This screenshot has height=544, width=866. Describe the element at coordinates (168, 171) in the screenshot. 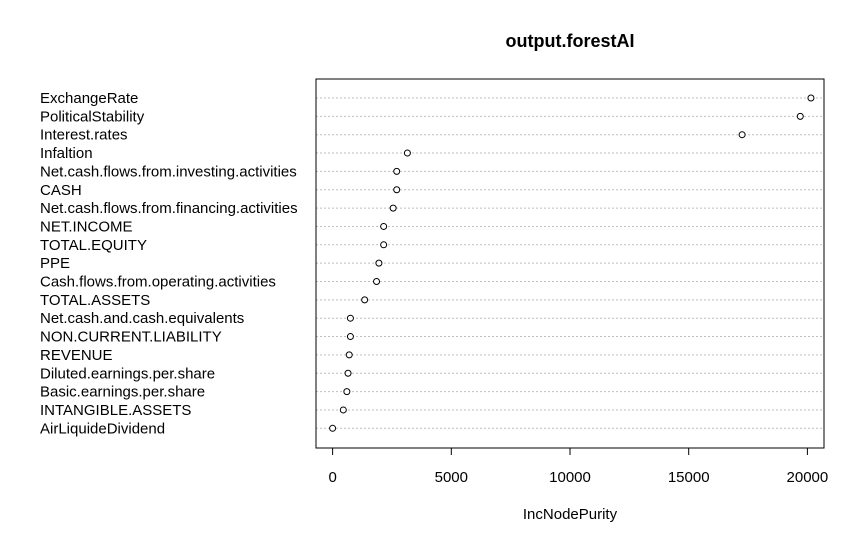

I see `category-label: Net.cash.flows.from.investing.activities` at that location.